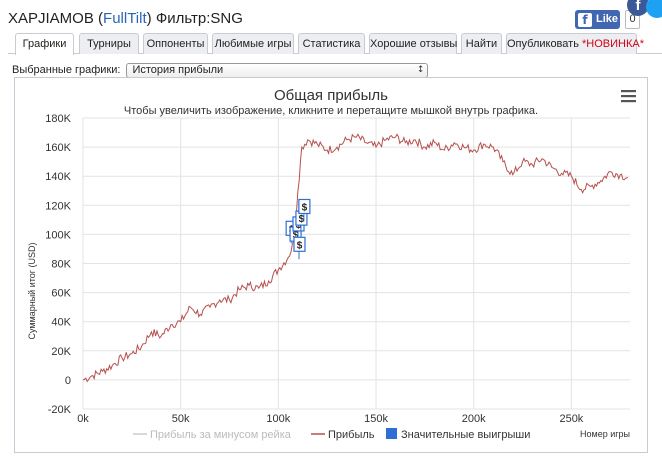 The height and width of the screenshot is (461, 662). Describe the element at coordinates (376, 419) in the screenshot. I see `x-tick-label: 150k` at that location.